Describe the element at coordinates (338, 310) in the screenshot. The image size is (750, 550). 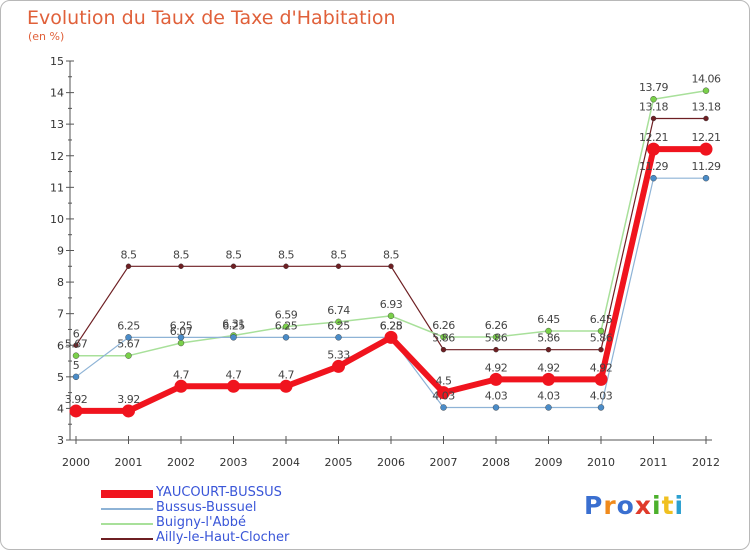
I see `label-buigny-l-abb-2005: 6.74` at that location.